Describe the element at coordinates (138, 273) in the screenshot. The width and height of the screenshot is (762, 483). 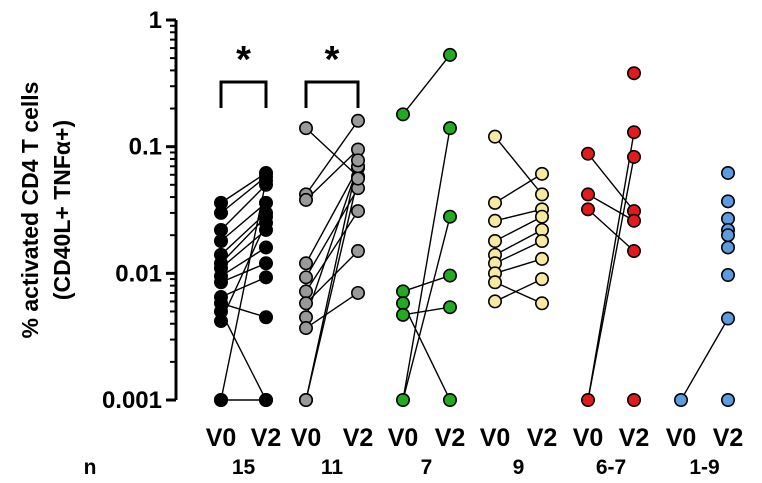
I see `y-tick-label: 0.01` at that location.